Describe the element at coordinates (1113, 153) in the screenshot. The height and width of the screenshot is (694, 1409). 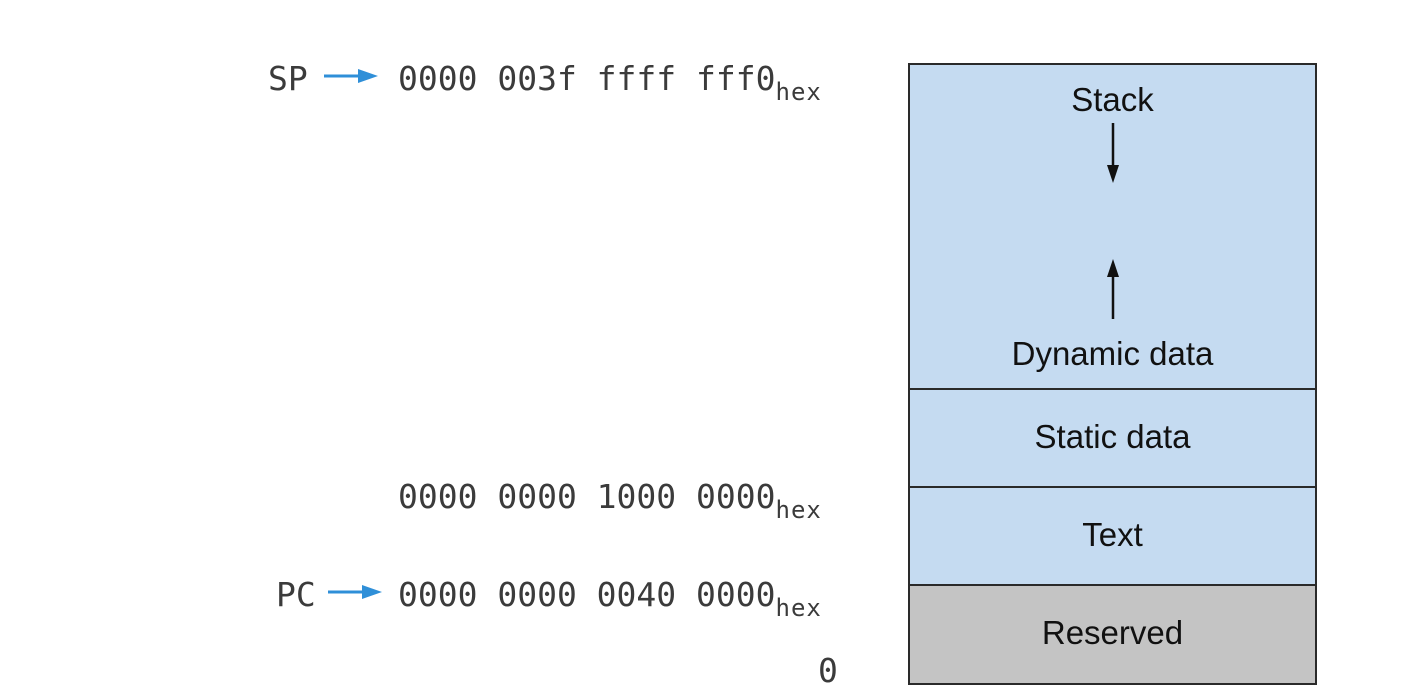
I see `stack-down-arrow-icon` at that location.